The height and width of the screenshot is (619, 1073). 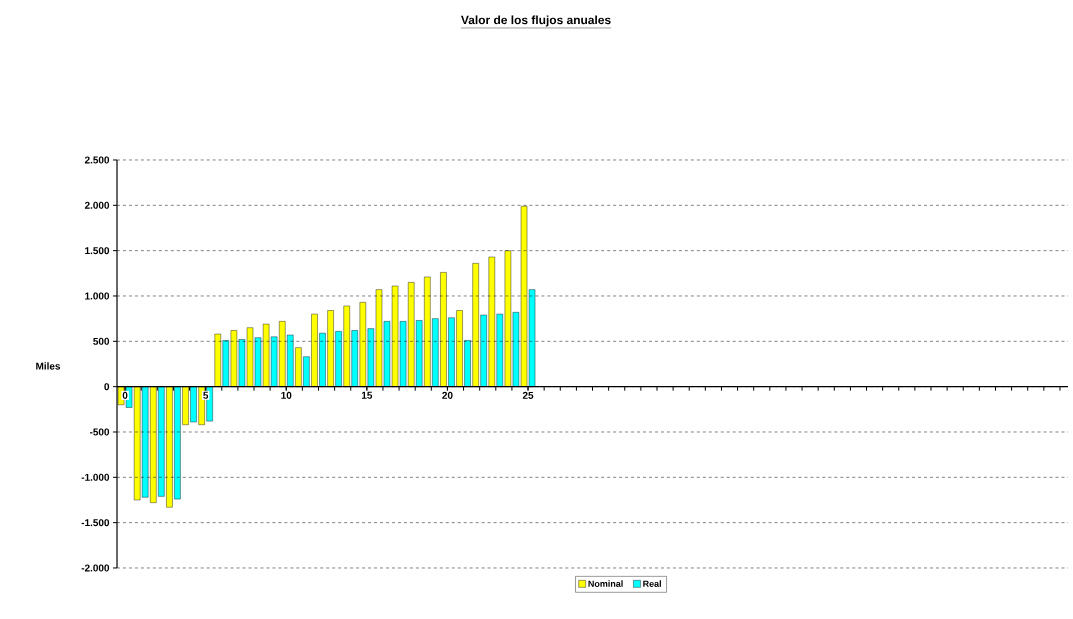 What do you see at coordinates (101, 341) in the screenshot?
I see `y-tick-label: 500` at bounding box center [101, 341].